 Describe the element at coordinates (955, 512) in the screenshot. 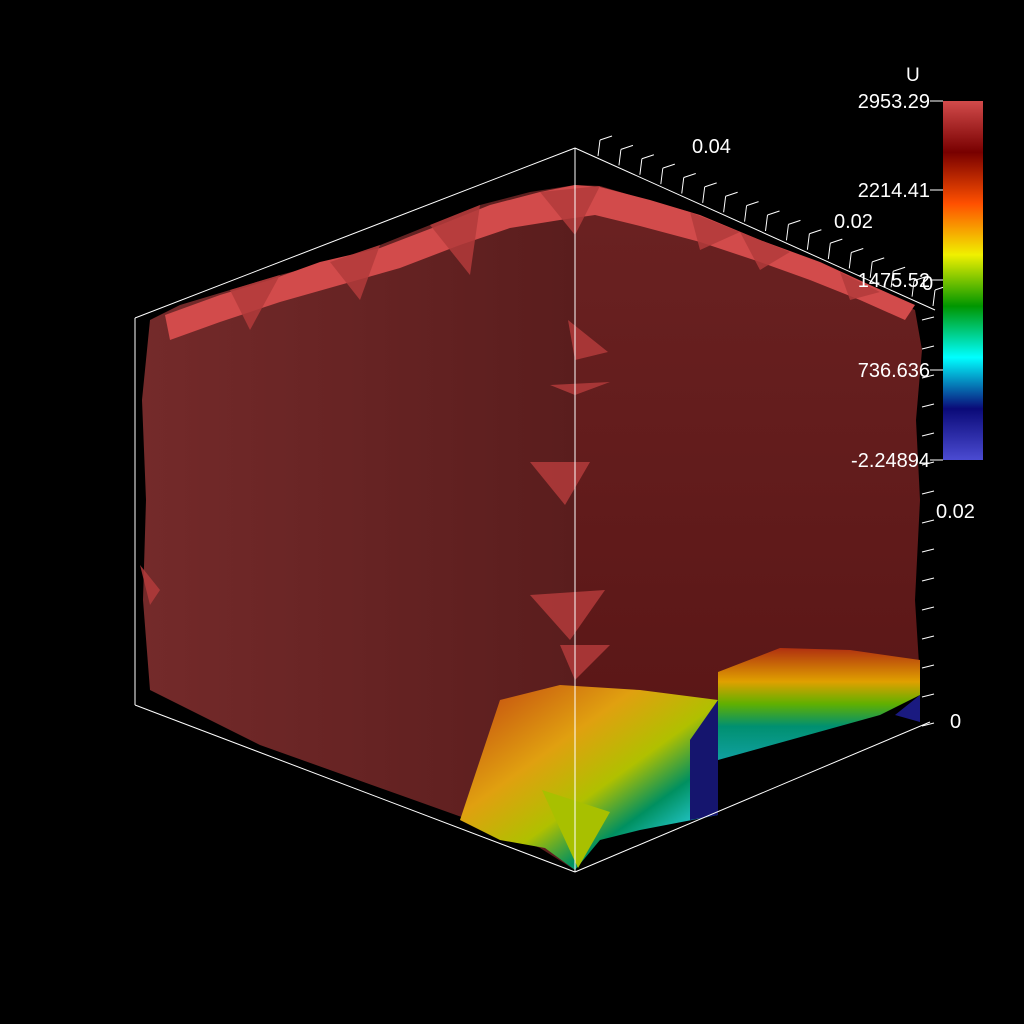

I see `right-axis-tick-label: 0.02` at that location.